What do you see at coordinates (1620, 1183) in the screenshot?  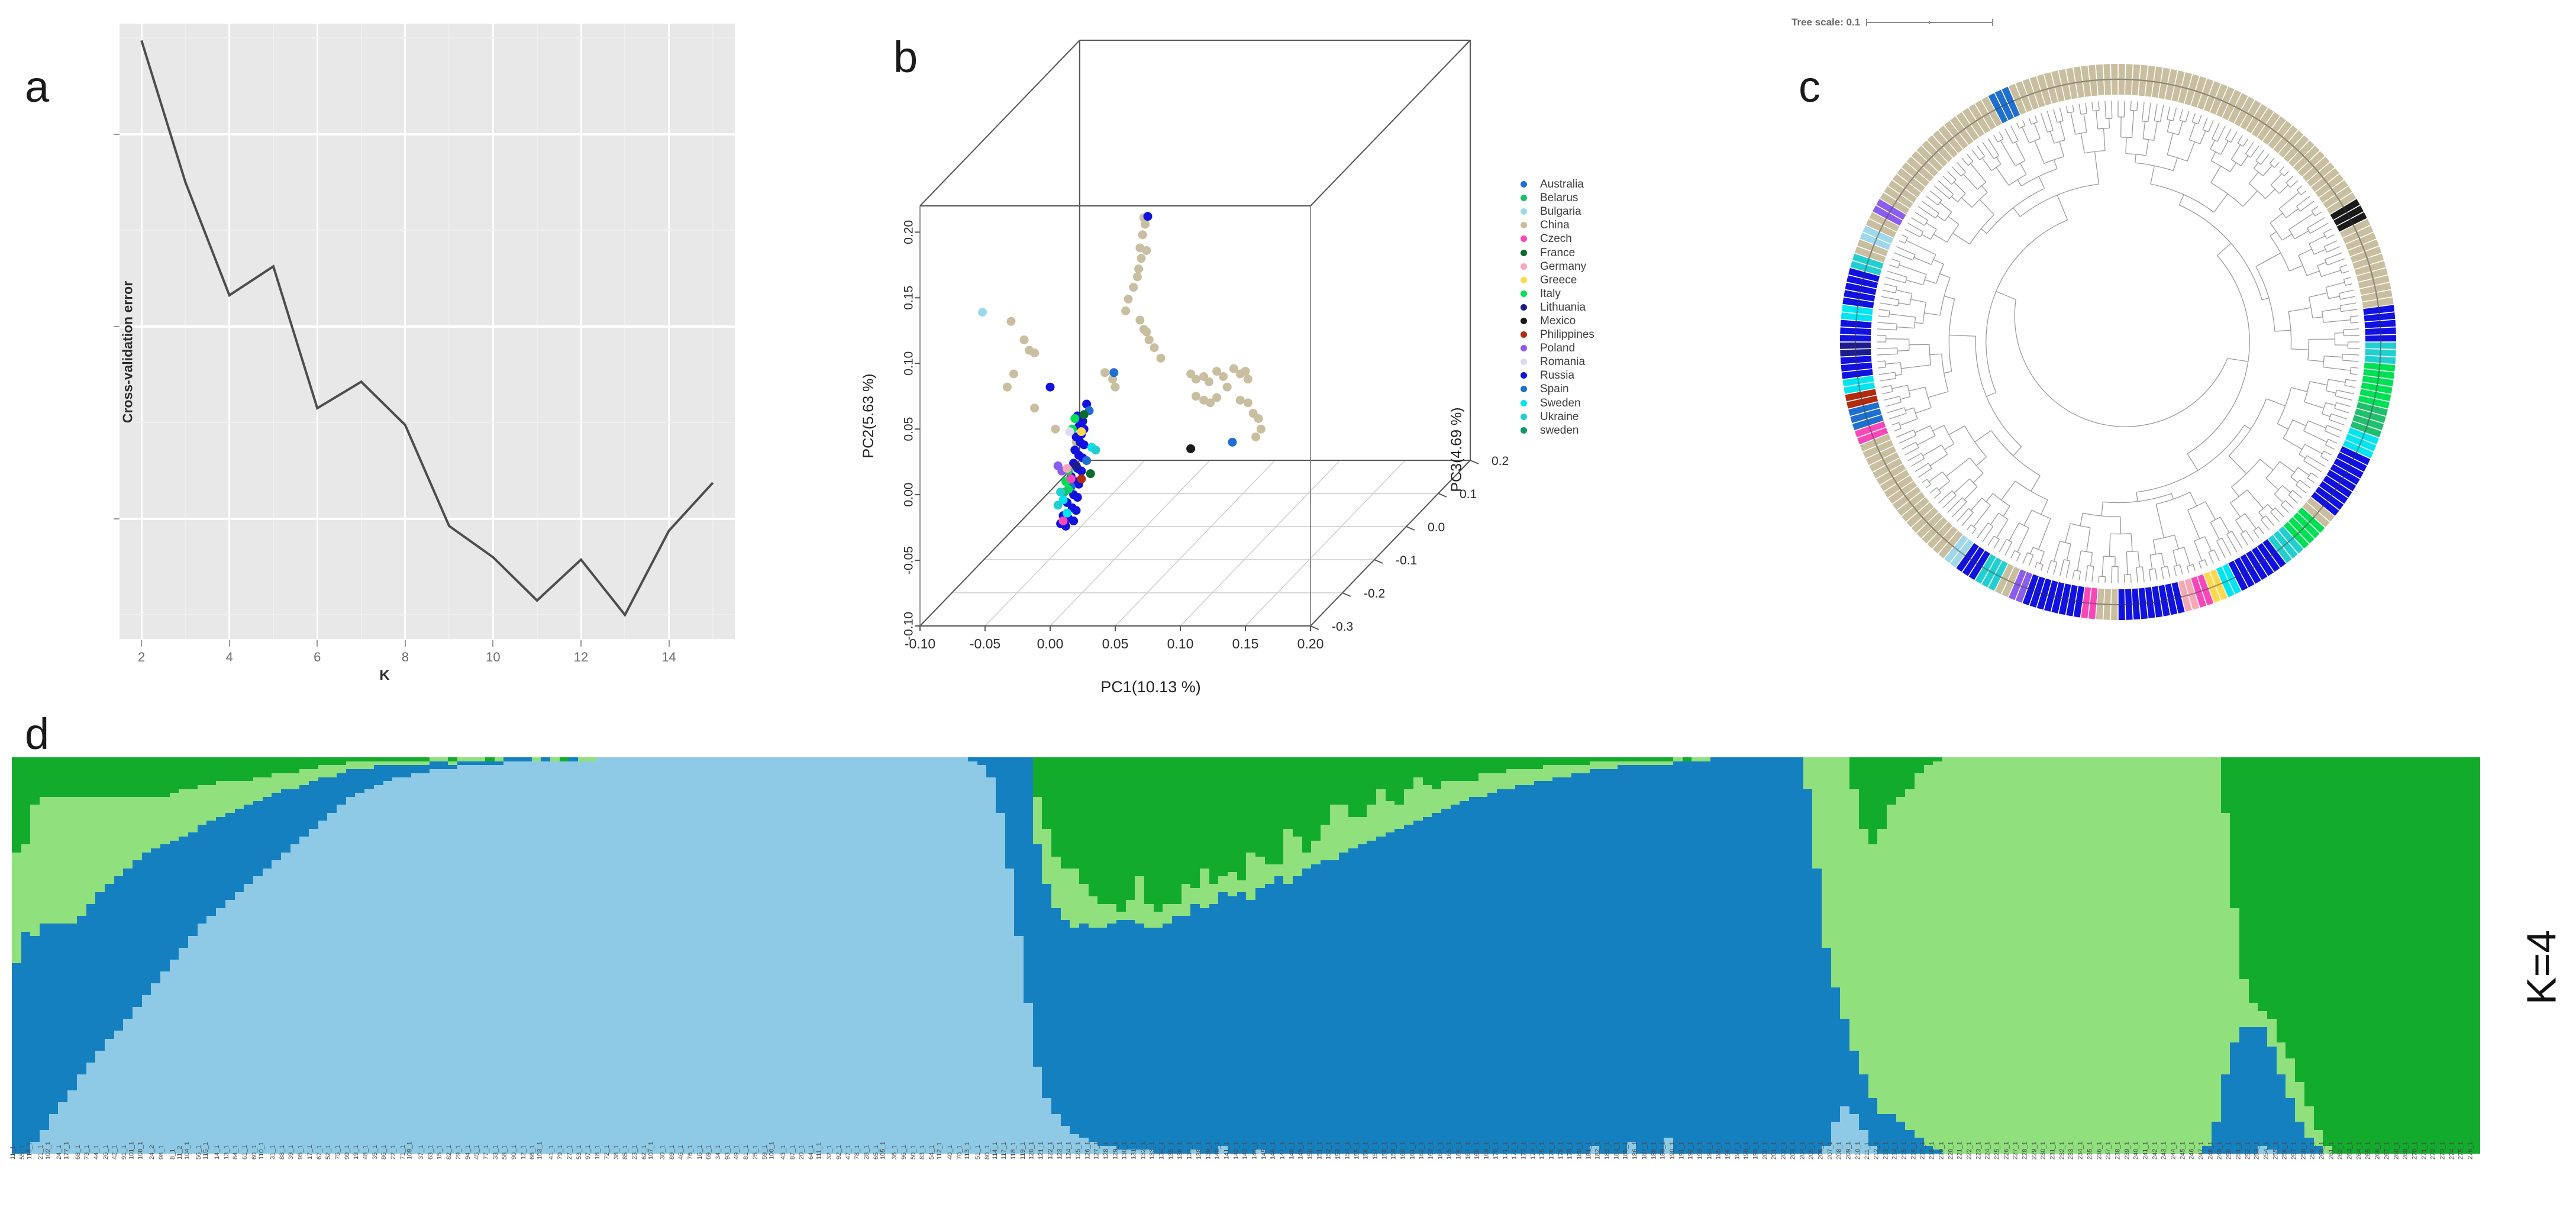 I see `admixture-sample-label: 184_1` at bounding box center [1620, 1183].